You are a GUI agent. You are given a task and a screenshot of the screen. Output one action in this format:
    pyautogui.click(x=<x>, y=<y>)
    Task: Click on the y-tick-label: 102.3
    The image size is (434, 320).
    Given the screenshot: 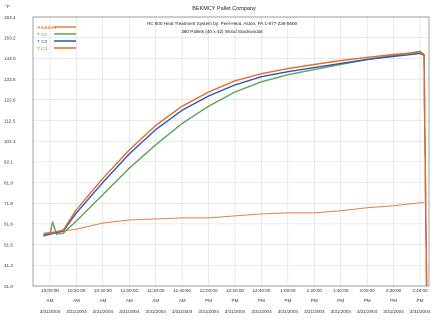 What is the action you would take?
    pyautogui.click(x=10, y=141)
    